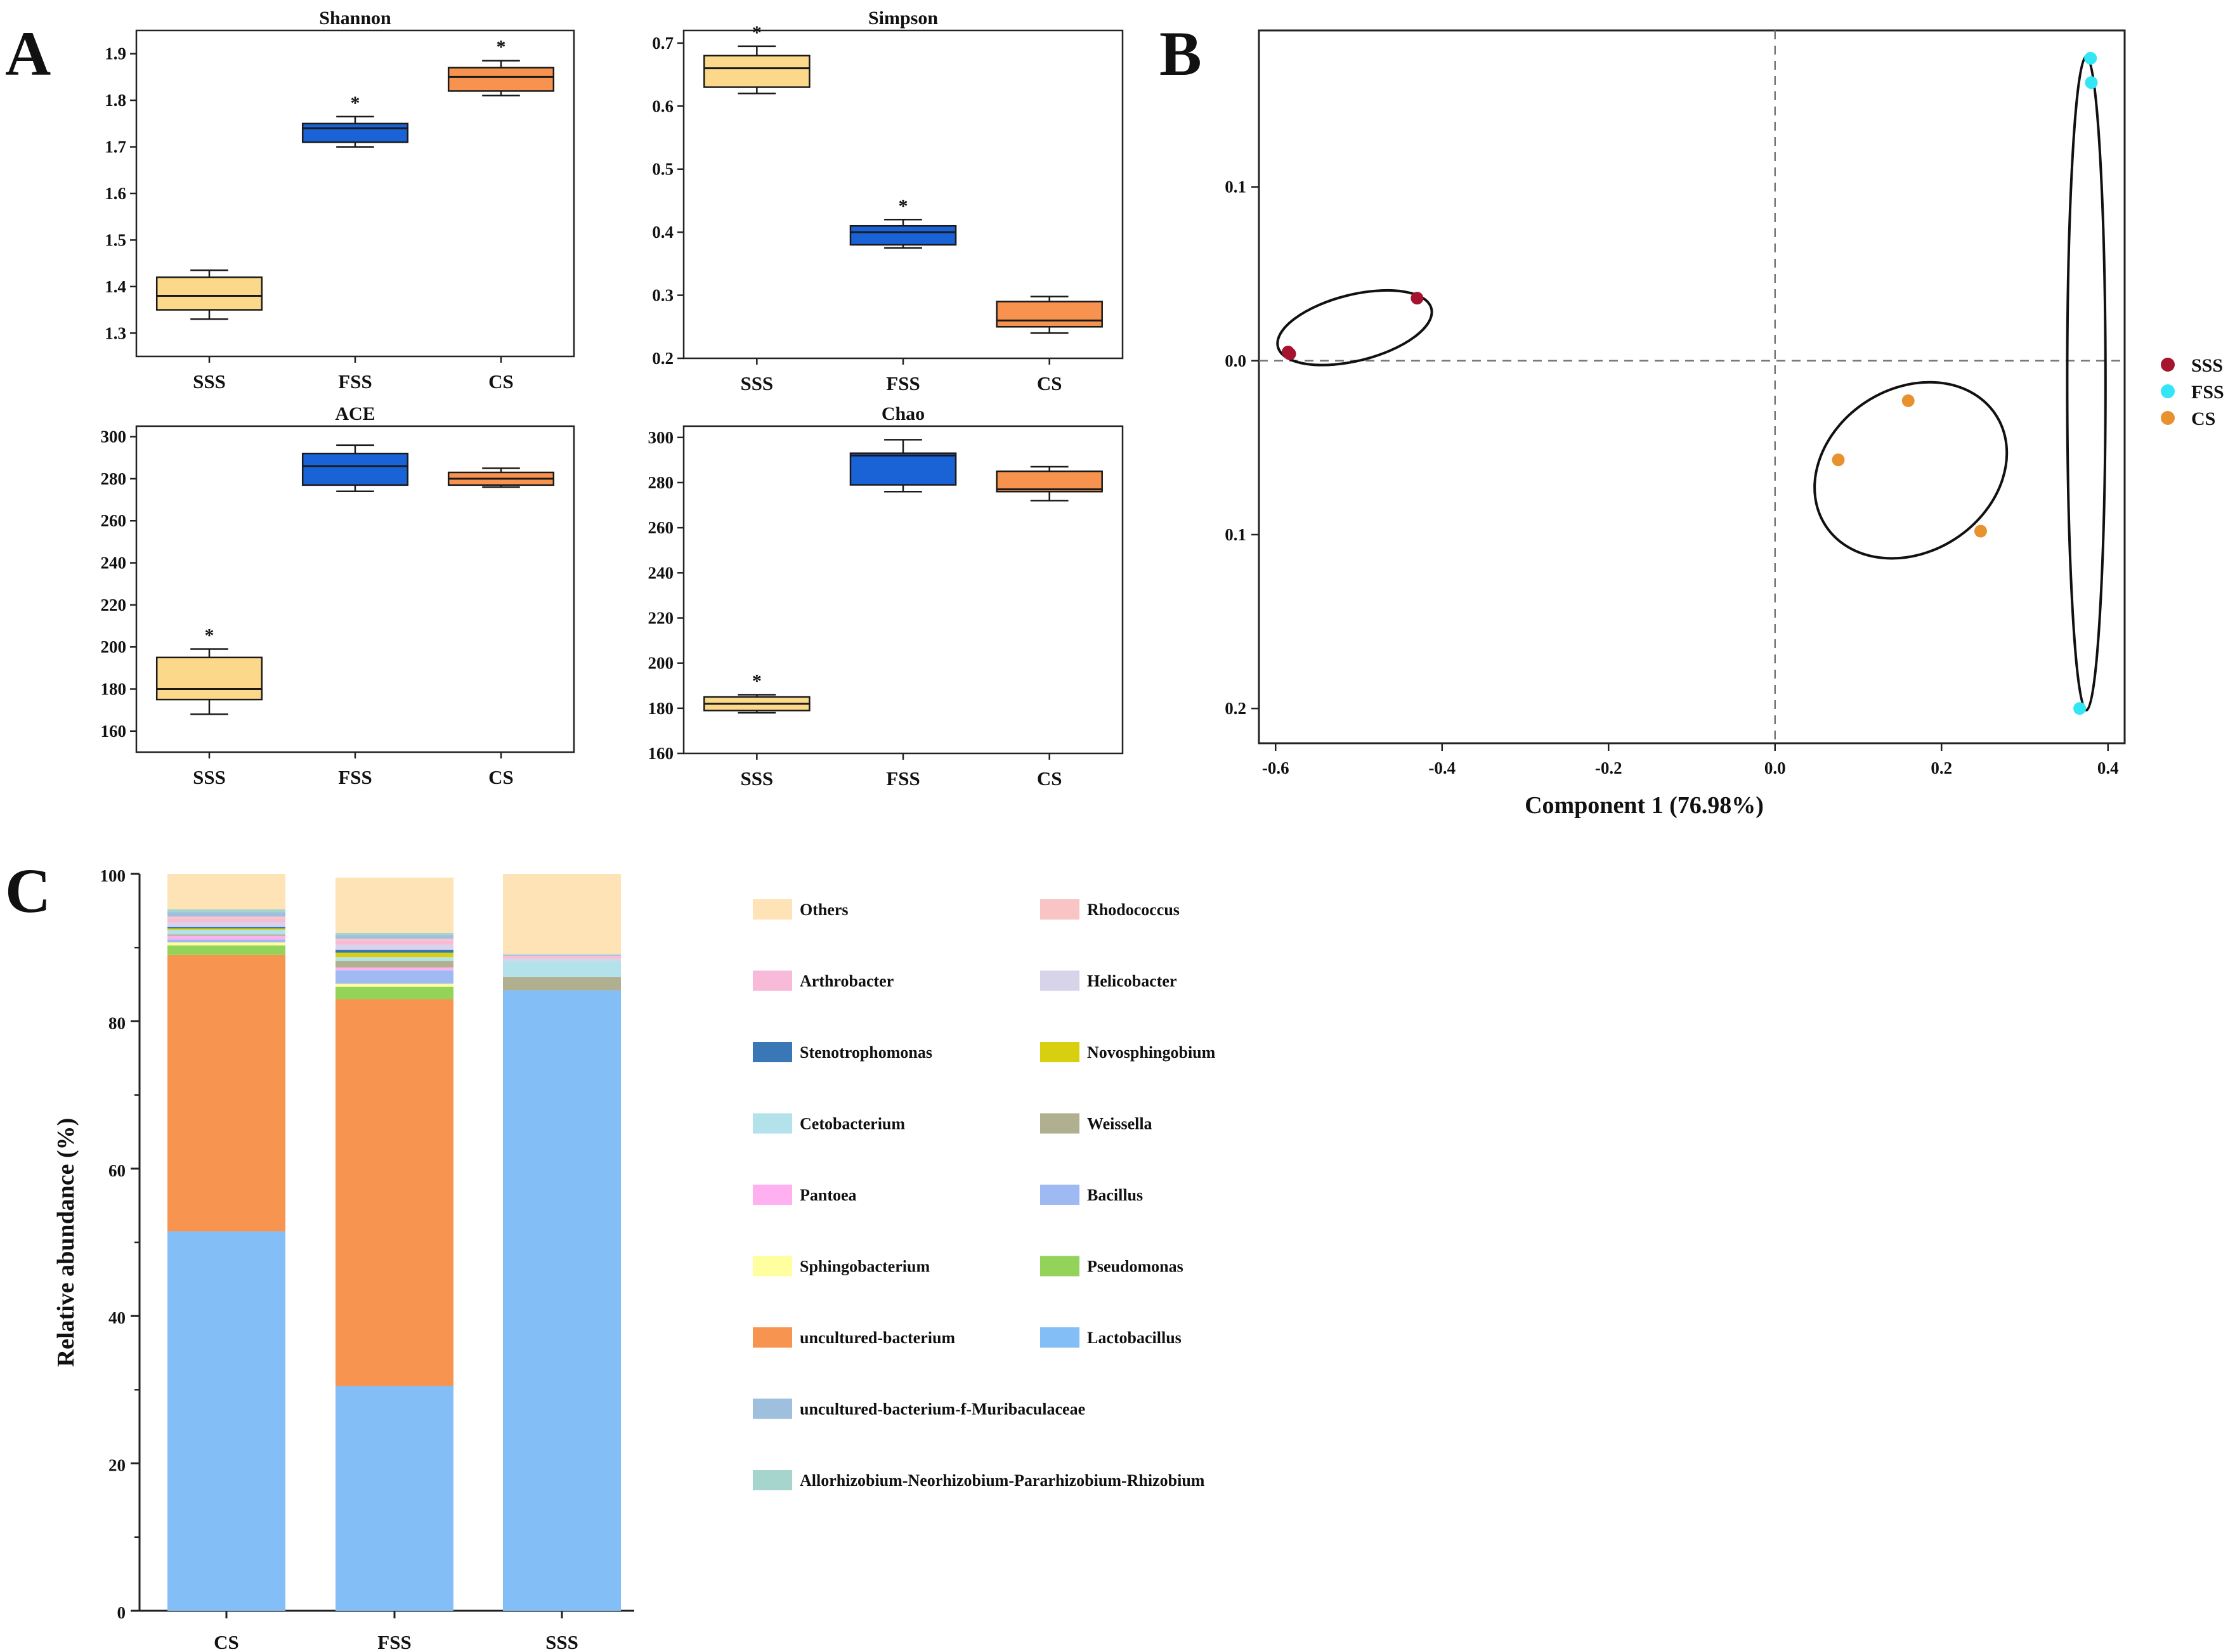 The height and width of the screenshot is (1652, 2235). What do you see at coordinates (394, 955) in the screenshot?
I see `bar-segment-novosphingobium` at bounding box center [394, 955].